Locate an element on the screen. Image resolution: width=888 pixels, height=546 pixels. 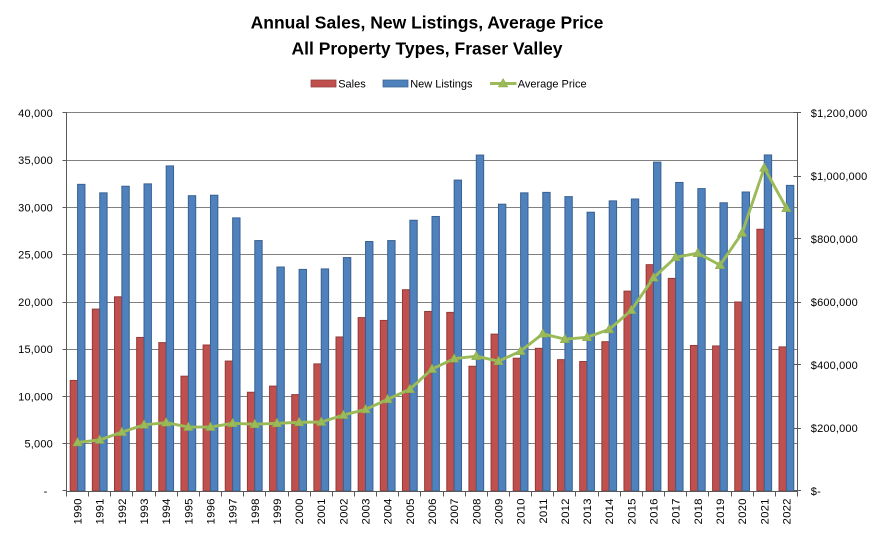
svg-text: 2010 is located at coordinates (522, 511).